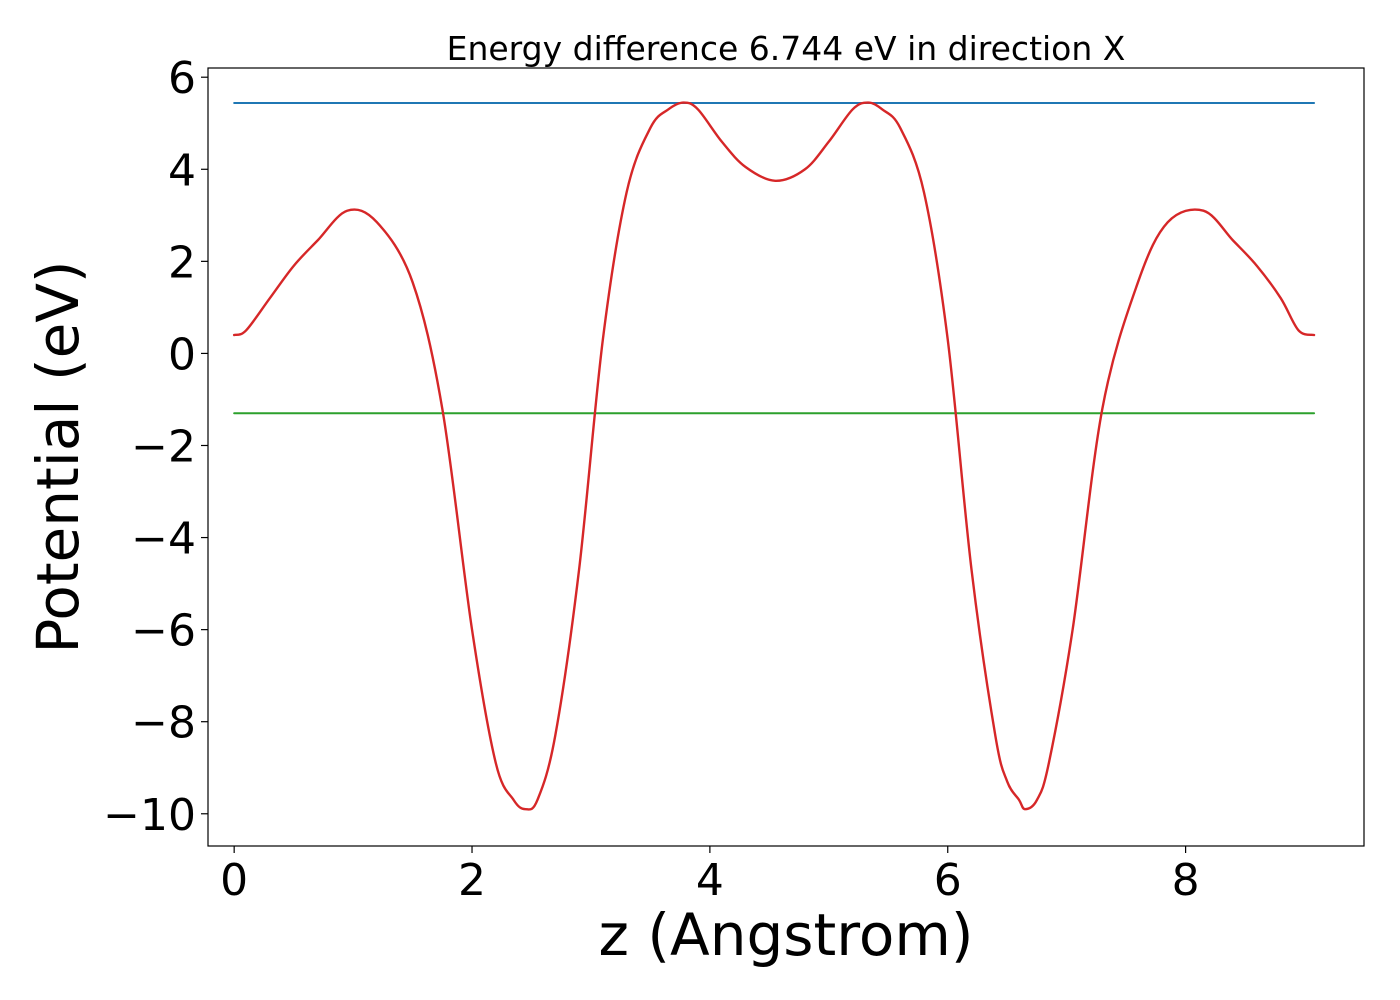 The image size is (1400, 1000). I want to click on x-axis-title: z (Angstrom), so click(786, 935).